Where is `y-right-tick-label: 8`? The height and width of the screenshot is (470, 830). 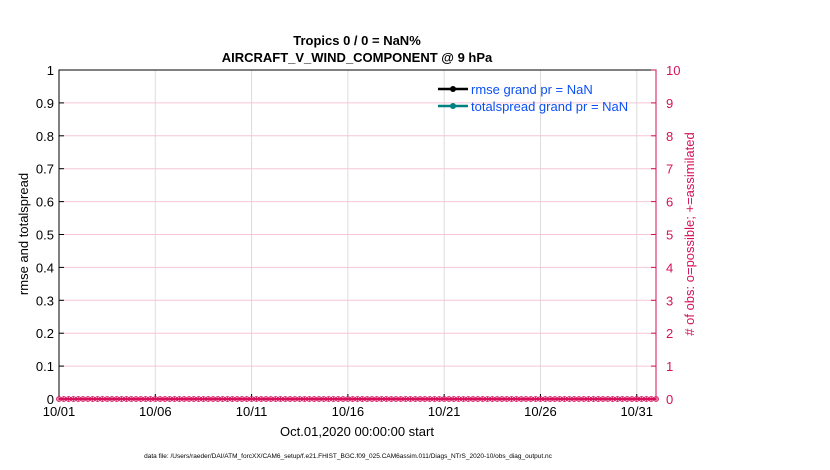 y-right-tick-label: 8 is located at coordinates (669, 136).